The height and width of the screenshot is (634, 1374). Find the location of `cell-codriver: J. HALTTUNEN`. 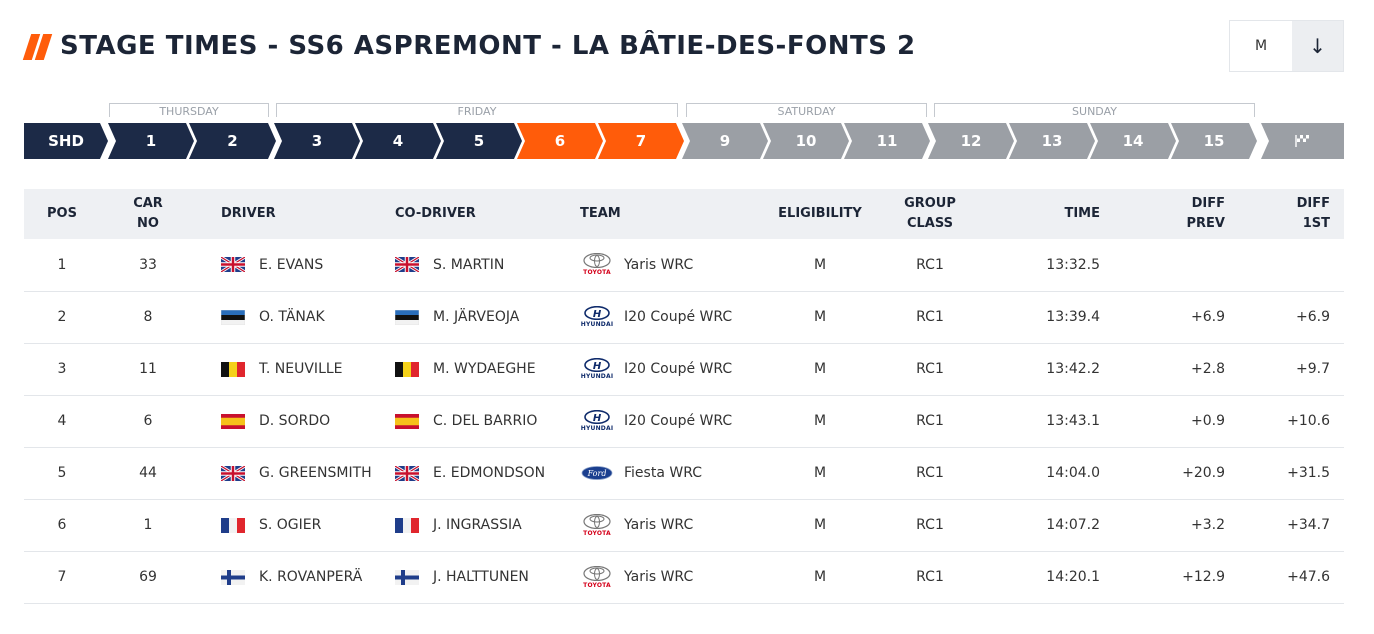

cell-codriver: J. HALTTUNEN is located at coordinates (475, 577).